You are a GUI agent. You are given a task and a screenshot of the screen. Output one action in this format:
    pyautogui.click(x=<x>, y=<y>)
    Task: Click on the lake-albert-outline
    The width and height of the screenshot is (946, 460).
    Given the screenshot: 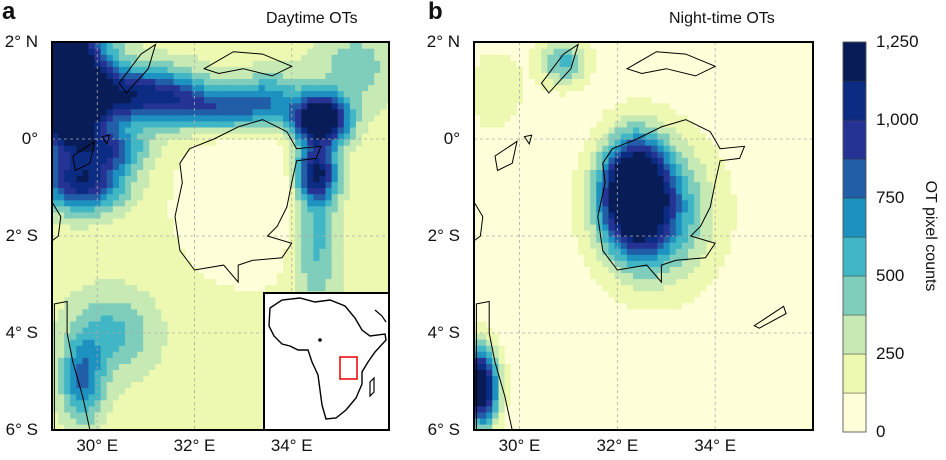 What is the action you would take?
    pyautogui.click(x=137, y=68)
    